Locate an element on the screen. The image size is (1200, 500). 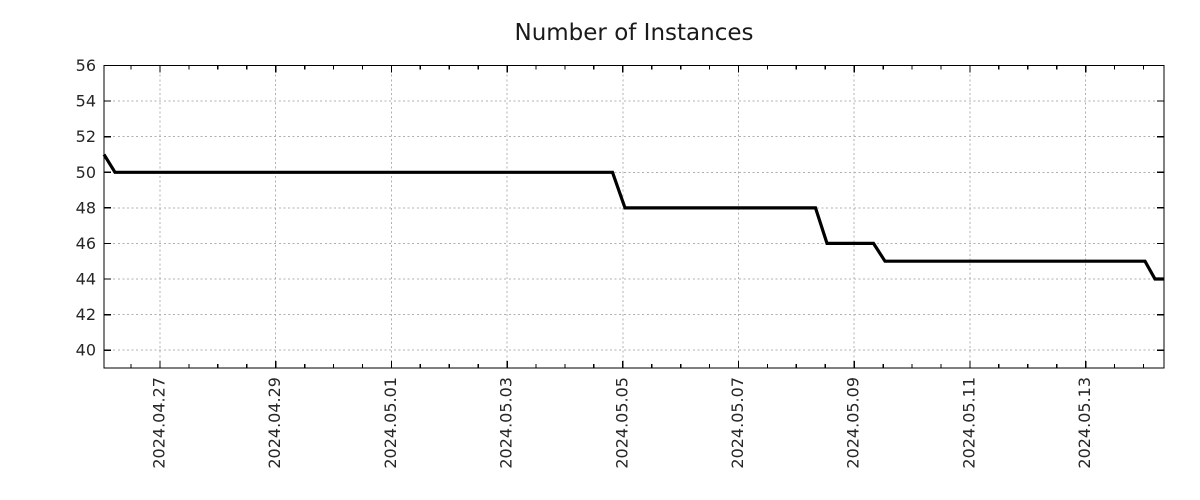
y-tick-label: 42 is located at coordinates (86, 314).